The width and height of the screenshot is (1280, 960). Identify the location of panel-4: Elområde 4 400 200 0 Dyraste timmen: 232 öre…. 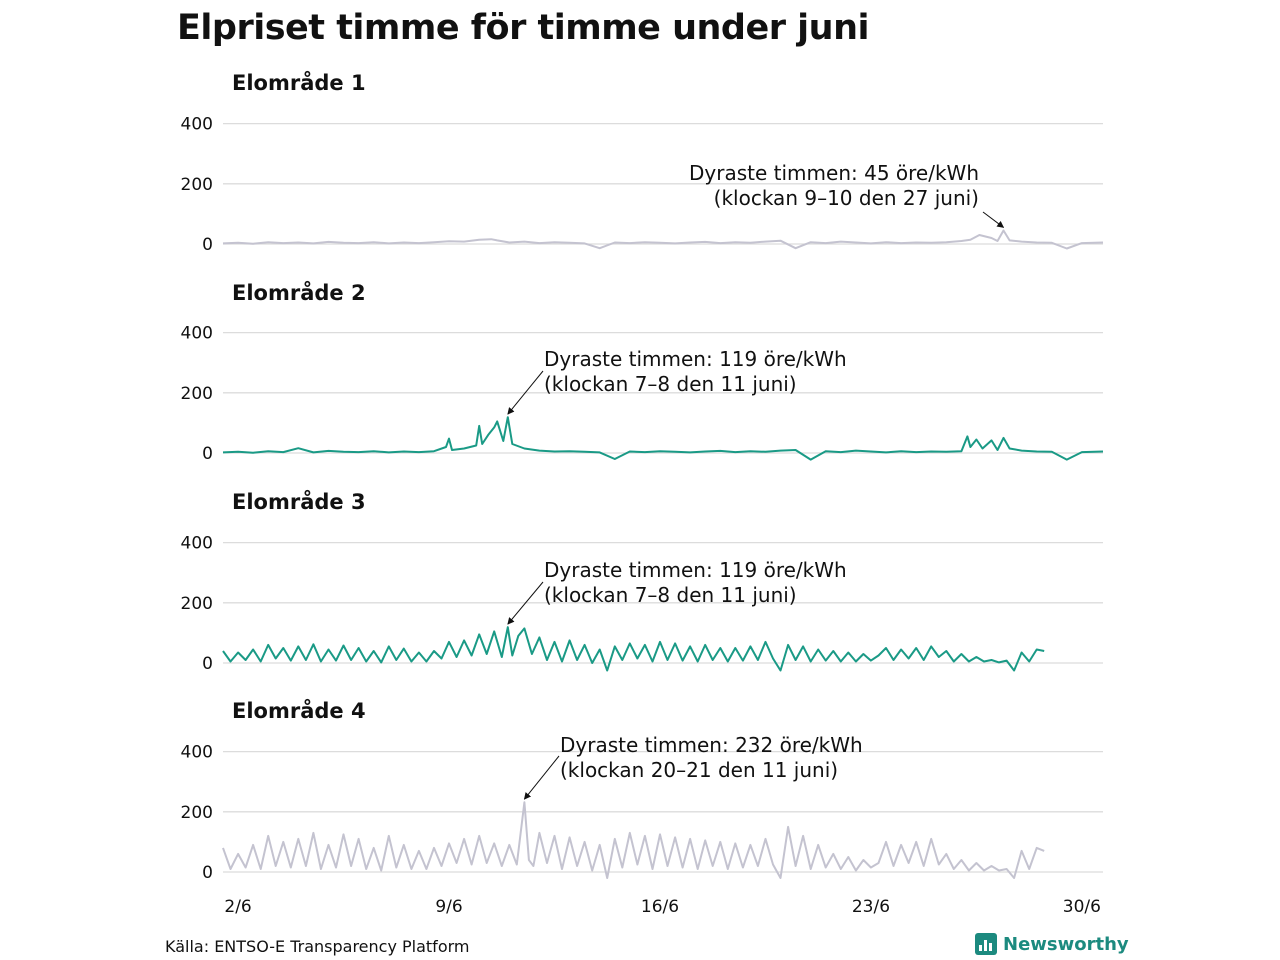
(642, 790).